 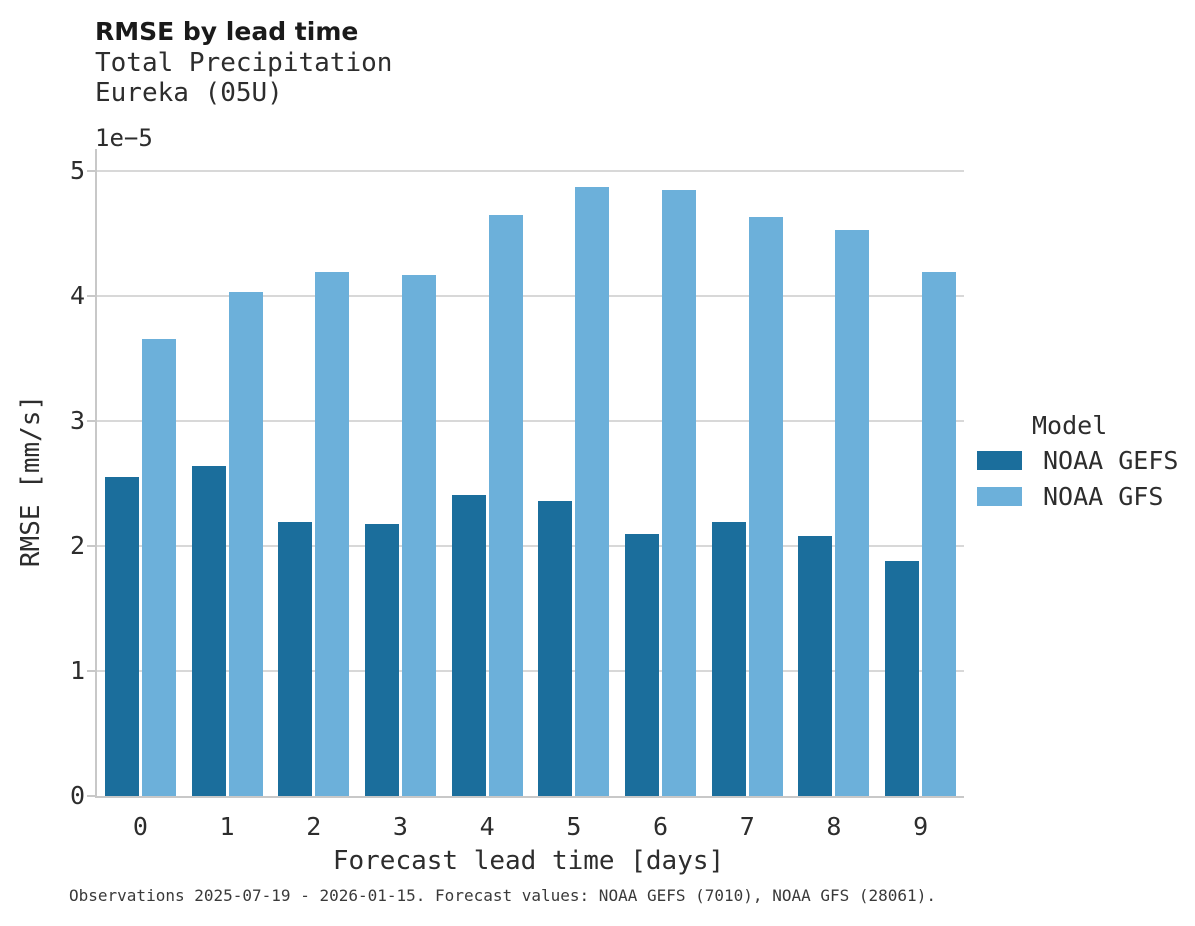 I want to click on bar-noaa-gfs-day1, so click(x=245, y=544).